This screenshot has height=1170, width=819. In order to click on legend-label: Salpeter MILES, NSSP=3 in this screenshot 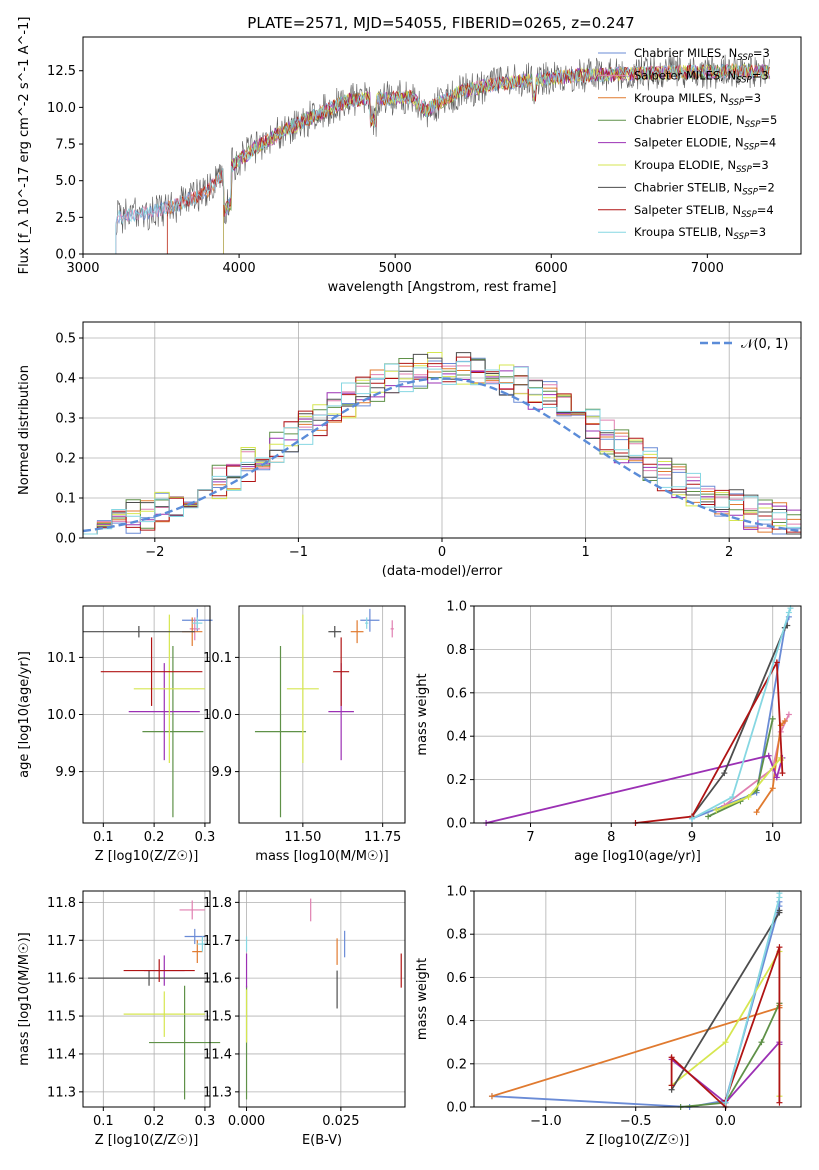, I will do `click(701, 76)`.